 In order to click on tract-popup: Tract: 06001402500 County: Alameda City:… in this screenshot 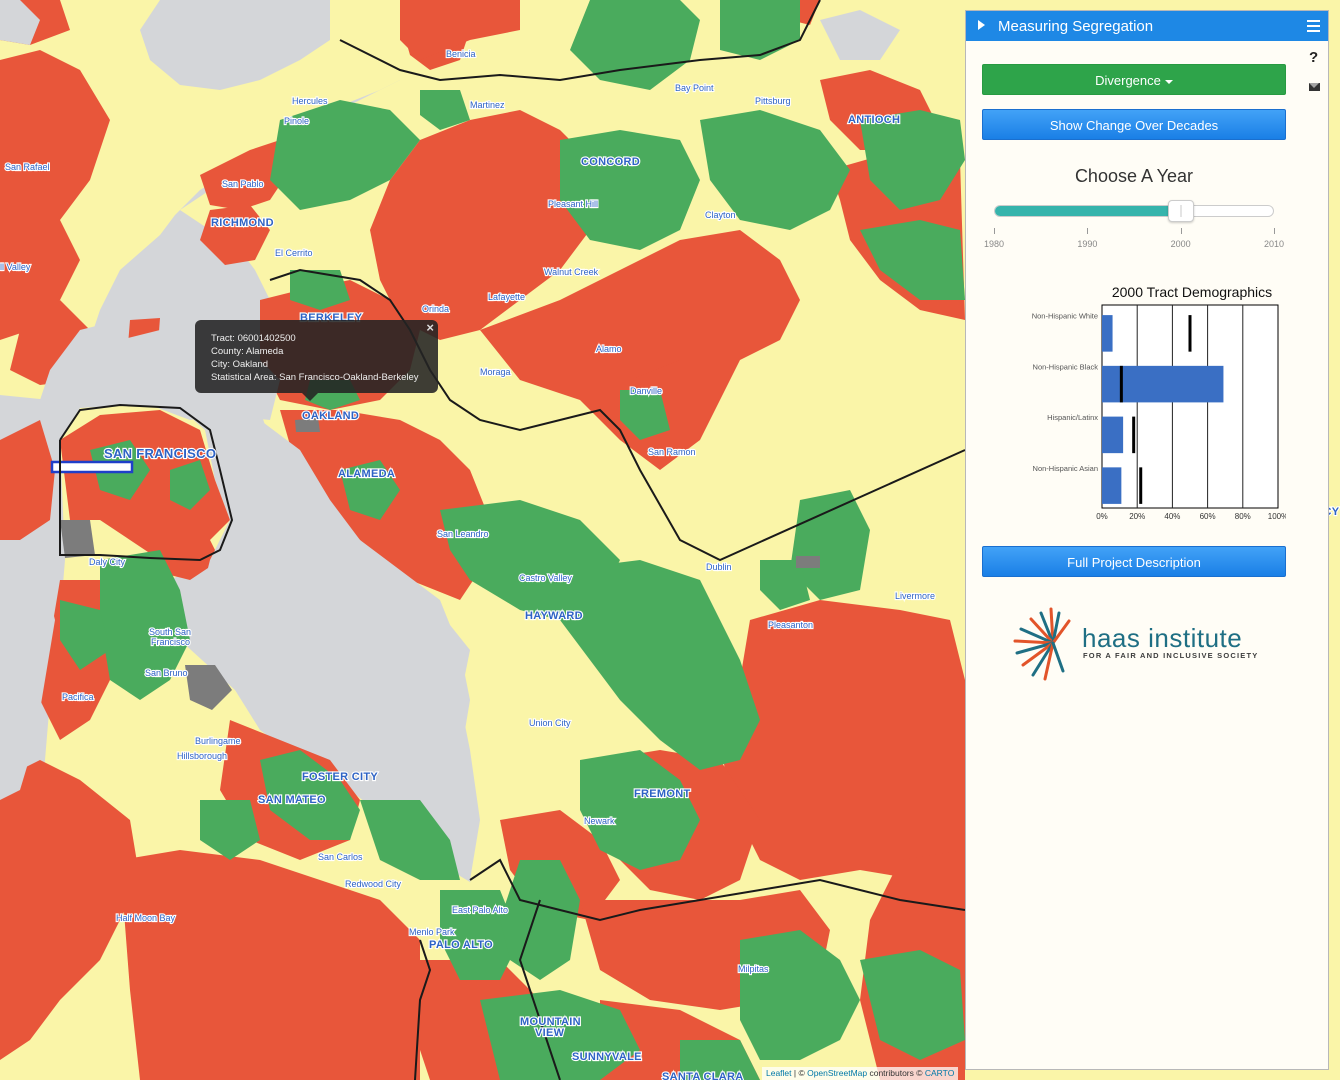, I will do `click(316, 360)`.